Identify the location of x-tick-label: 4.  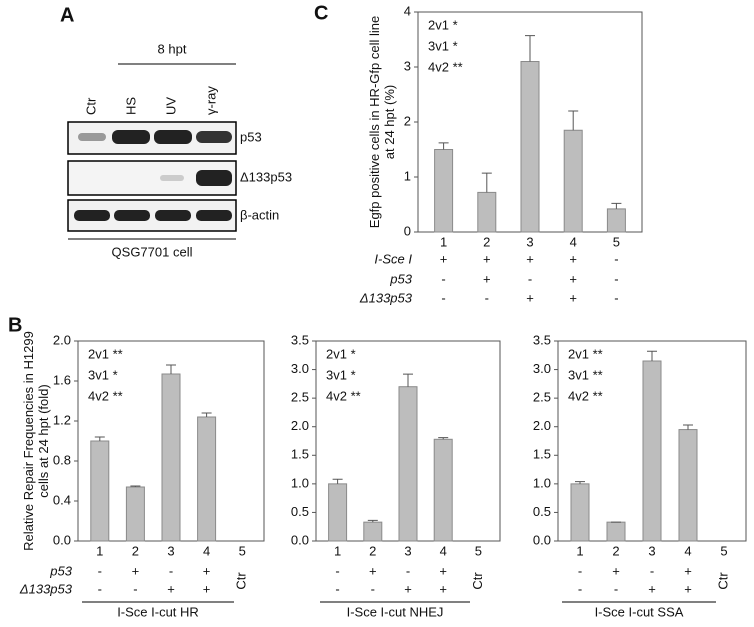
(687, 550).